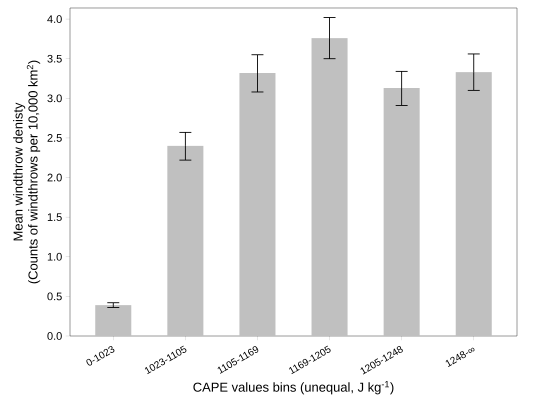 The width and height of the screenshot is (535, 420). What do you see at coordinates (33, 172) in the screenshot?
I see `text: (Counts of windthrows per 10,000 km$^{2}$)` at bounding box center [33, 172].